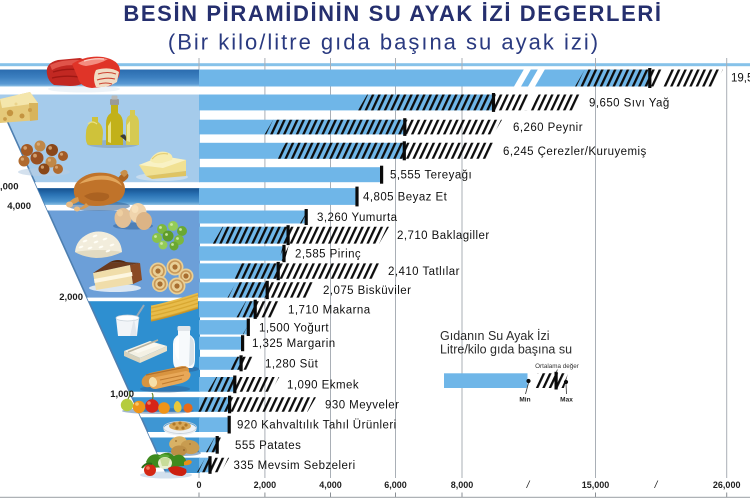 The width and height of the screenshot is (750, 500). What do you see at coordinates (328, 255) in the screenshot?
I see `svg-text: 2,585 Pirinç` at bounding box center [328, 255].